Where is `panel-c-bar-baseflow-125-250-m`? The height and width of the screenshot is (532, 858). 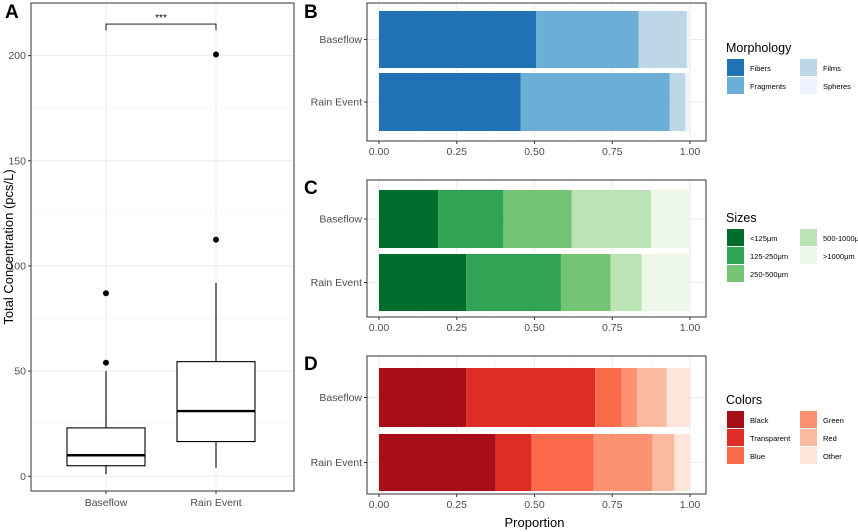
panel-c-bar-baseflow-125-250-m is located at coordinates (471, 219).